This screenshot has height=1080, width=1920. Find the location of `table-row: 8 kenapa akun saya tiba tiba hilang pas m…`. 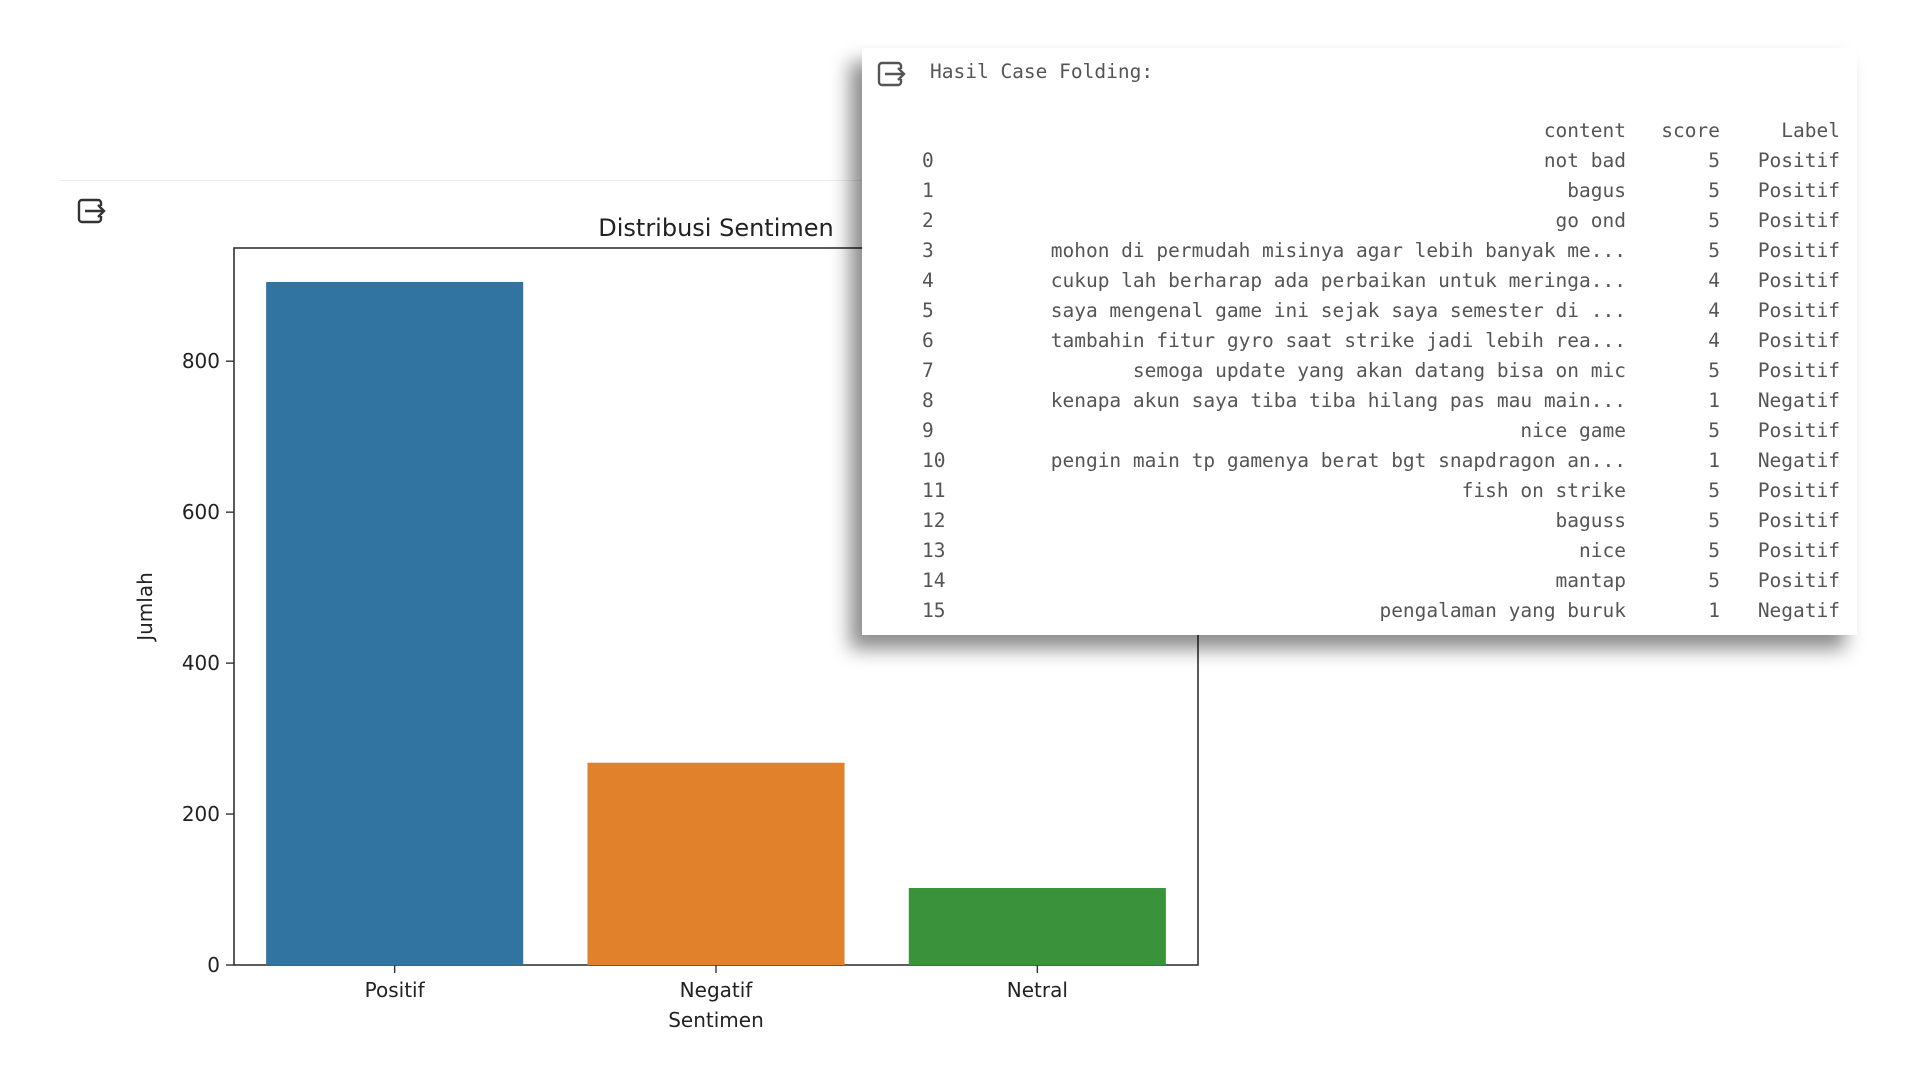

table-row: 8 kenapa akun saya tiba tiba hilang pas m… is located at coordinates (1381, 401).